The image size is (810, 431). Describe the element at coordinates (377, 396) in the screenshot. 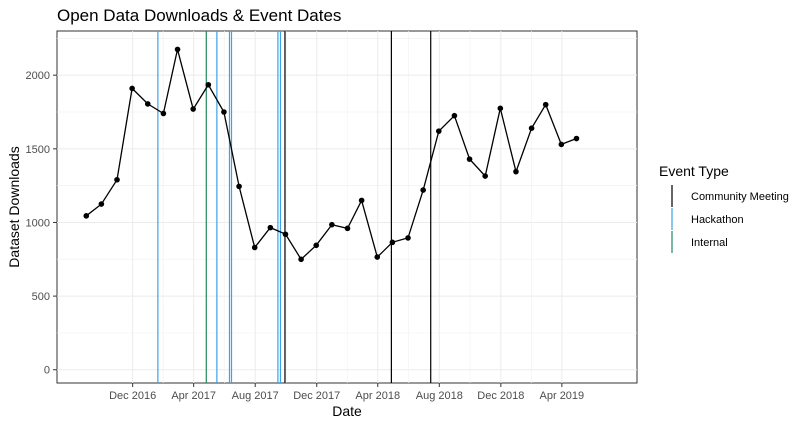

I see `x-tick-label: Apr 2018` at that location.